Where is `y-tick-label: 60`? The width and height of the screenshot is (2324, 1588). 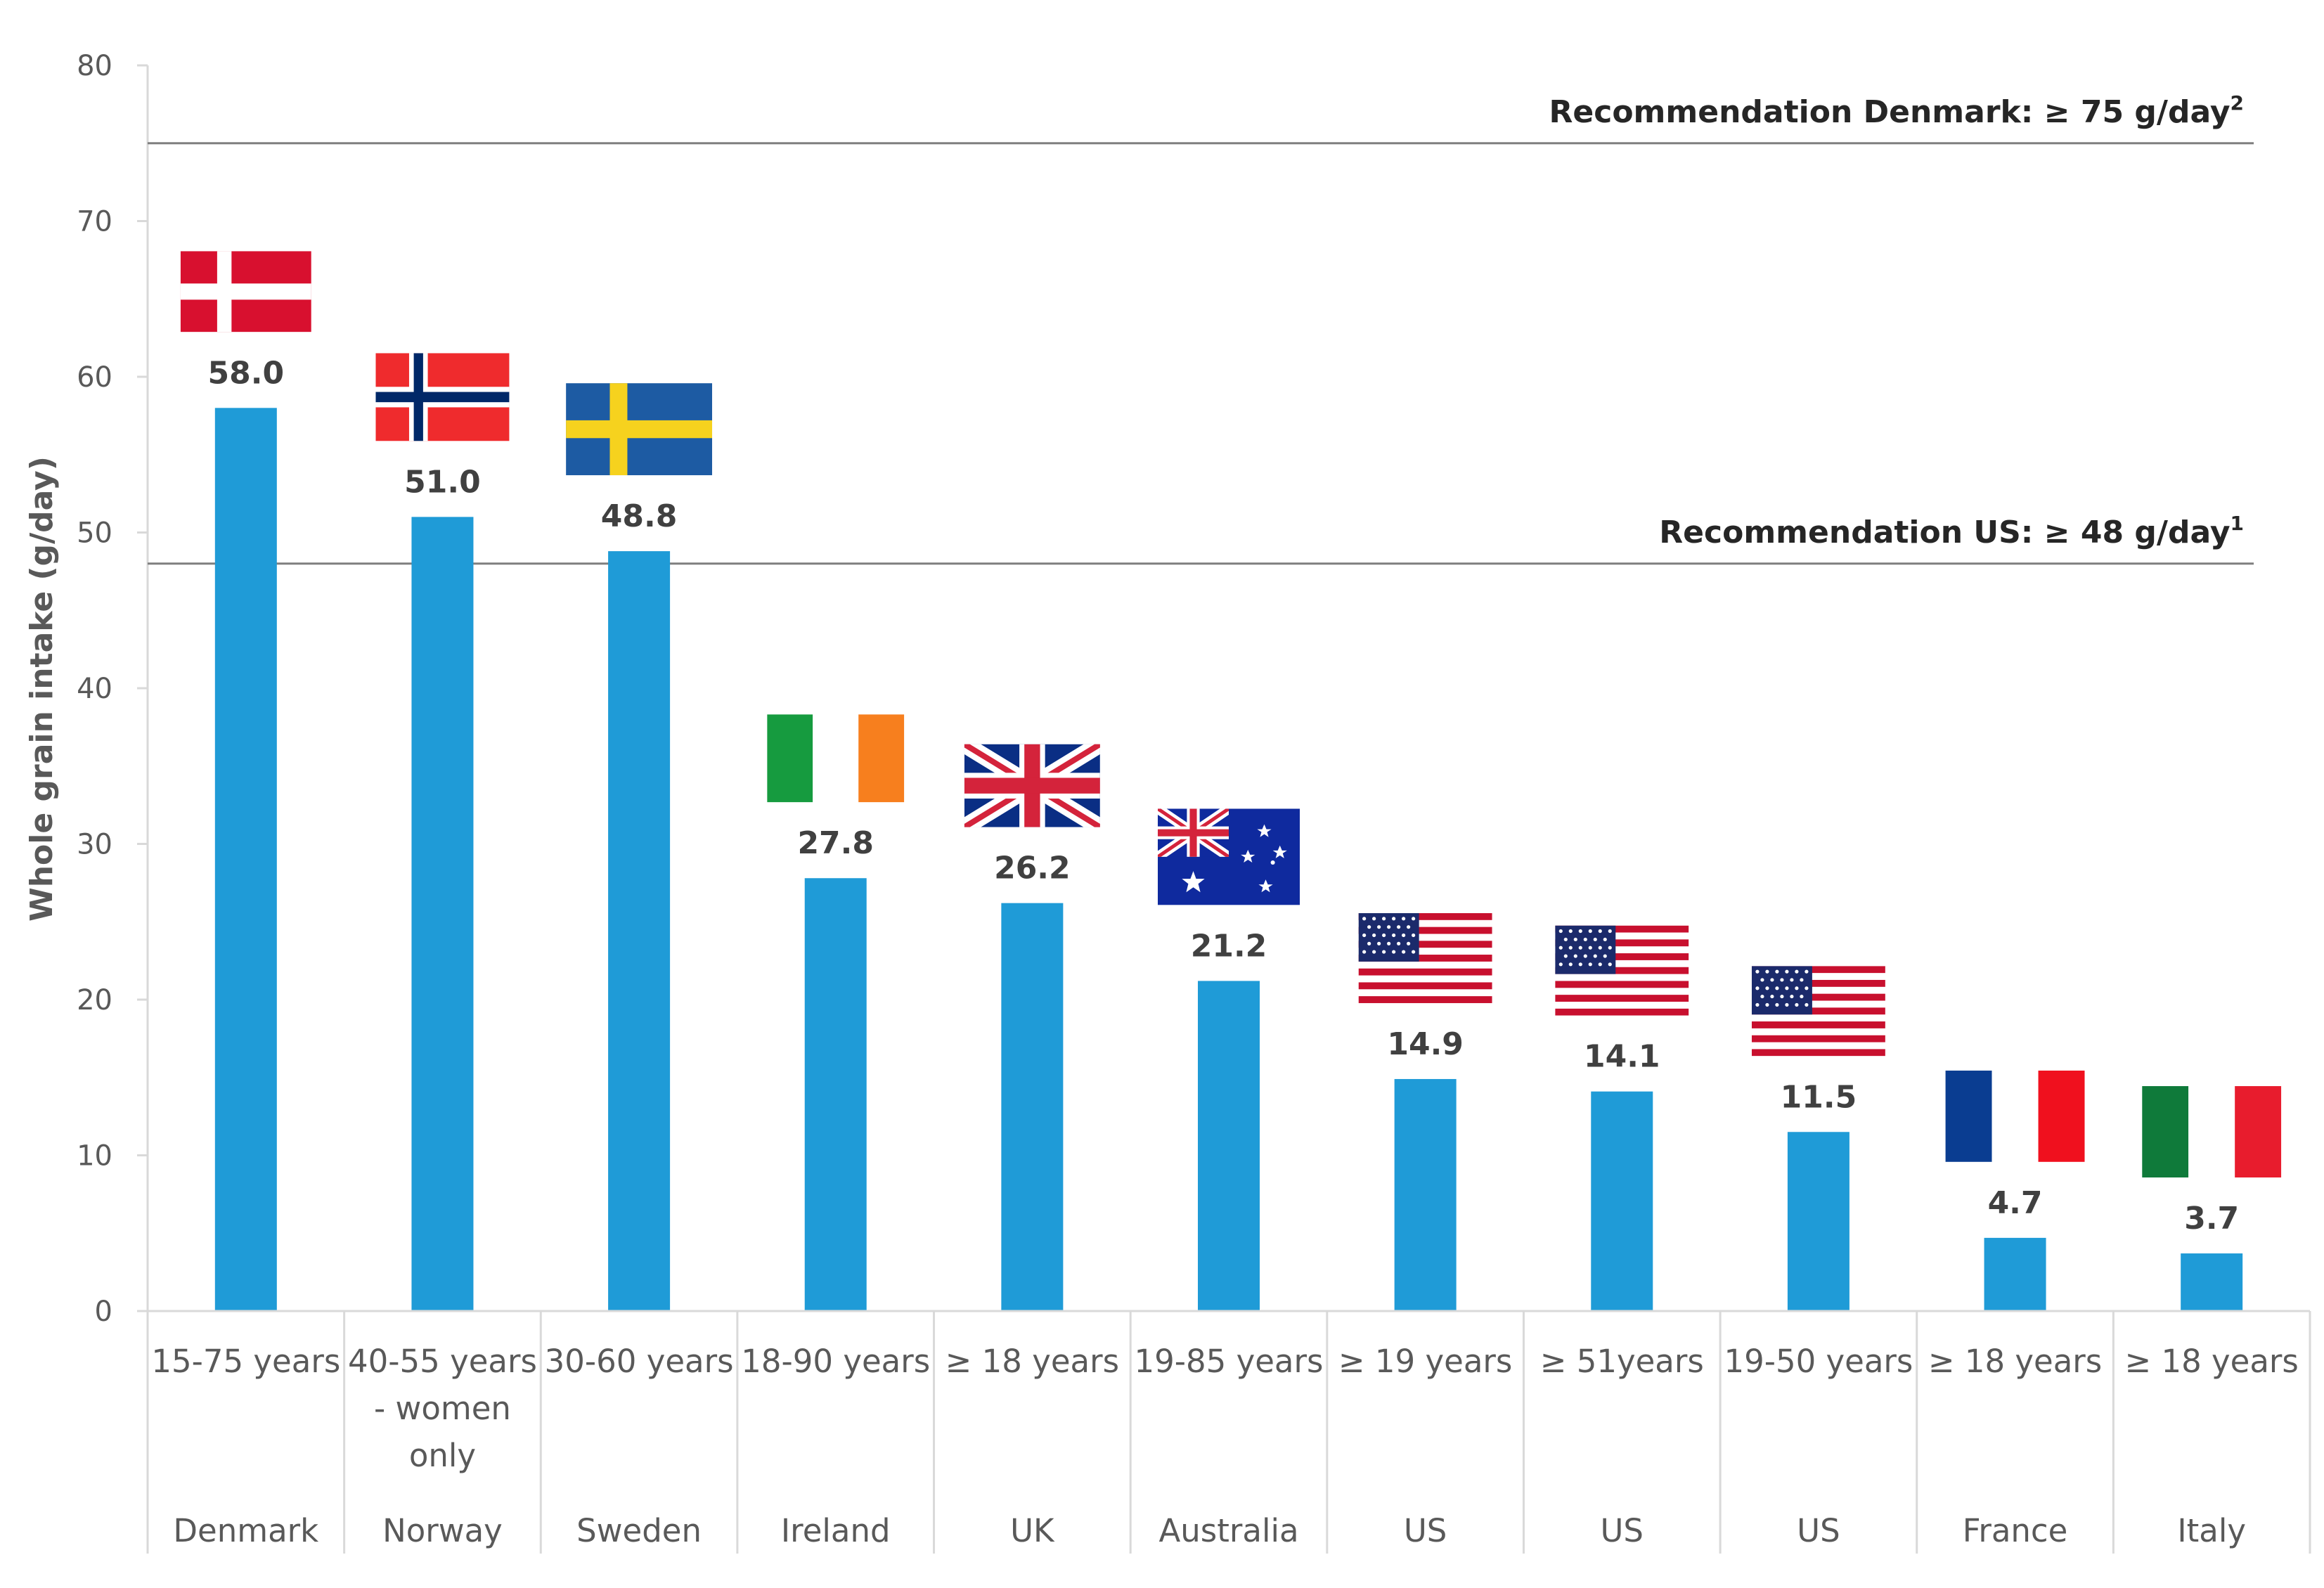 y-tick-label: 60 is located at coordinates (94, 377).